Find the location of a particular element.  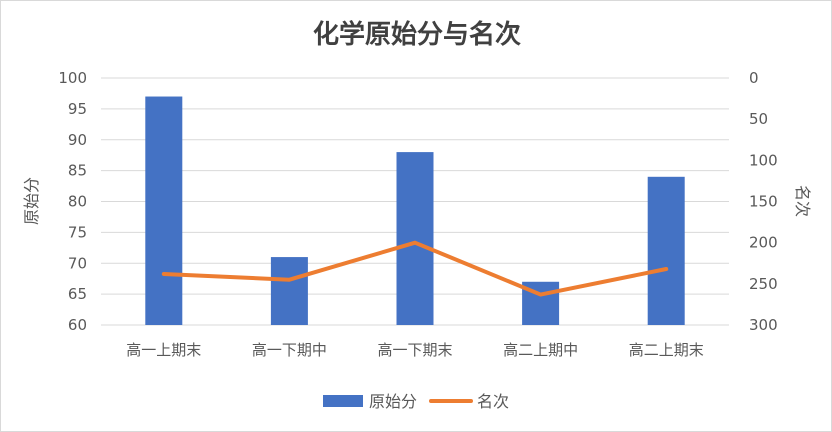

left-tick-label: 75 is located at coordinates (77, 232).